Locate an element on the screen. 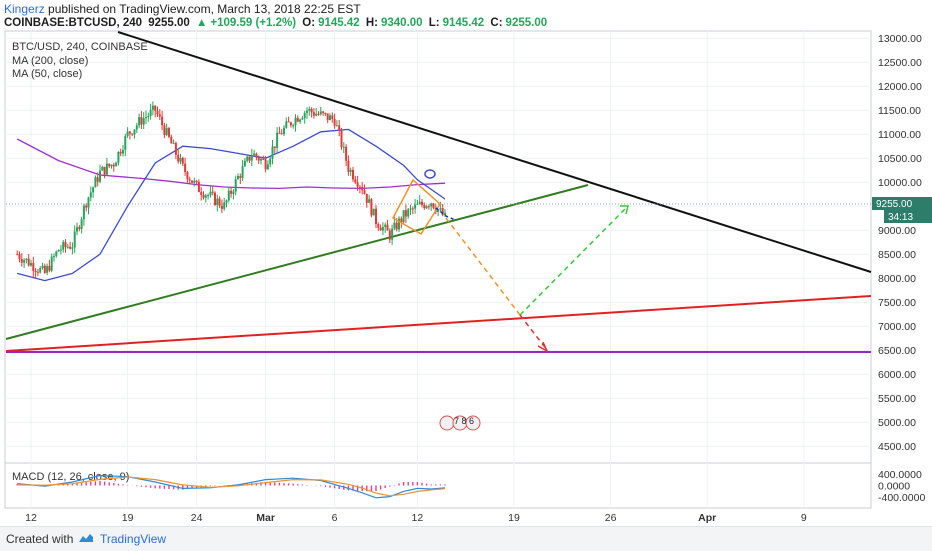 The height and width of the screenshot is (551, 932). orange-projection is located at coordinates (483, 266).